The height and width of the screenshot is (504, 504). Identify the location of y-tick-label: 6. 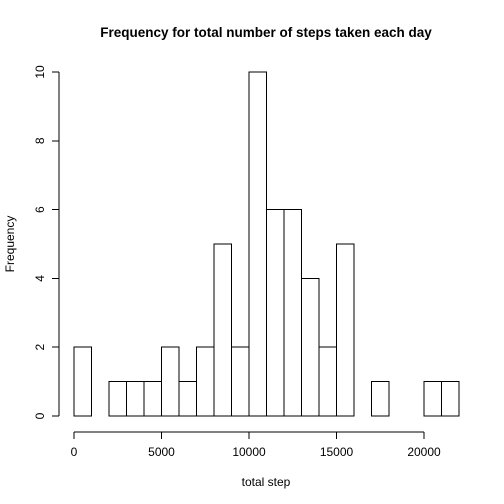
(40, 209).